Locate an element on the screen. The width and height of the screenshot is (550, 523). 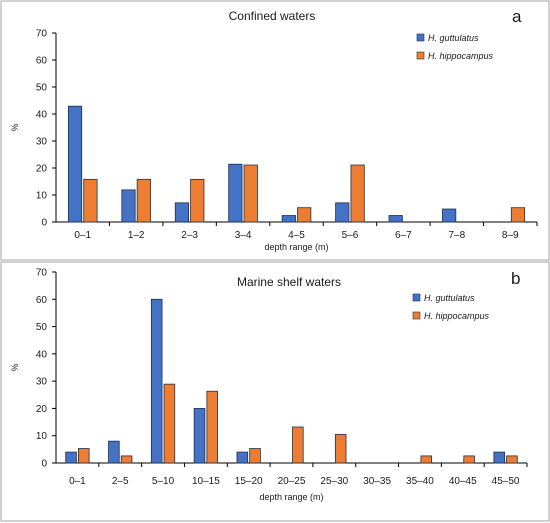
x-tick-label: 25–30 is located at coordinates (334, 481).